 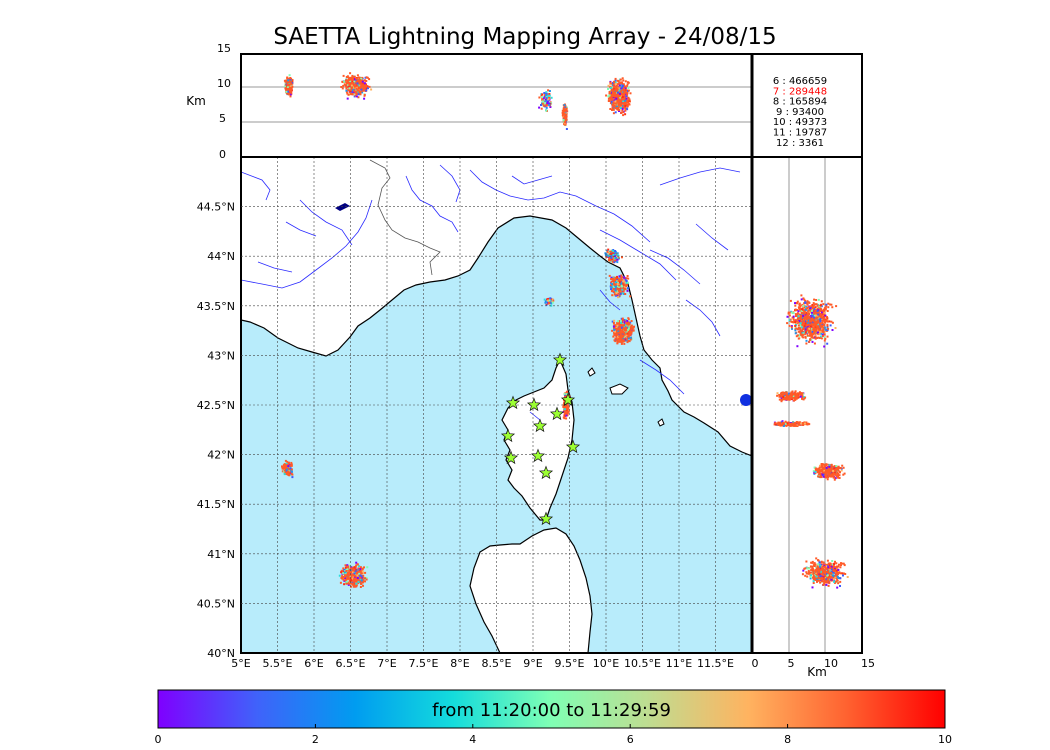 What do you see at coordinates (800, 102) in the screenshot?
I see `station-count: 8 : 165894` at bounding box center [800, 102].